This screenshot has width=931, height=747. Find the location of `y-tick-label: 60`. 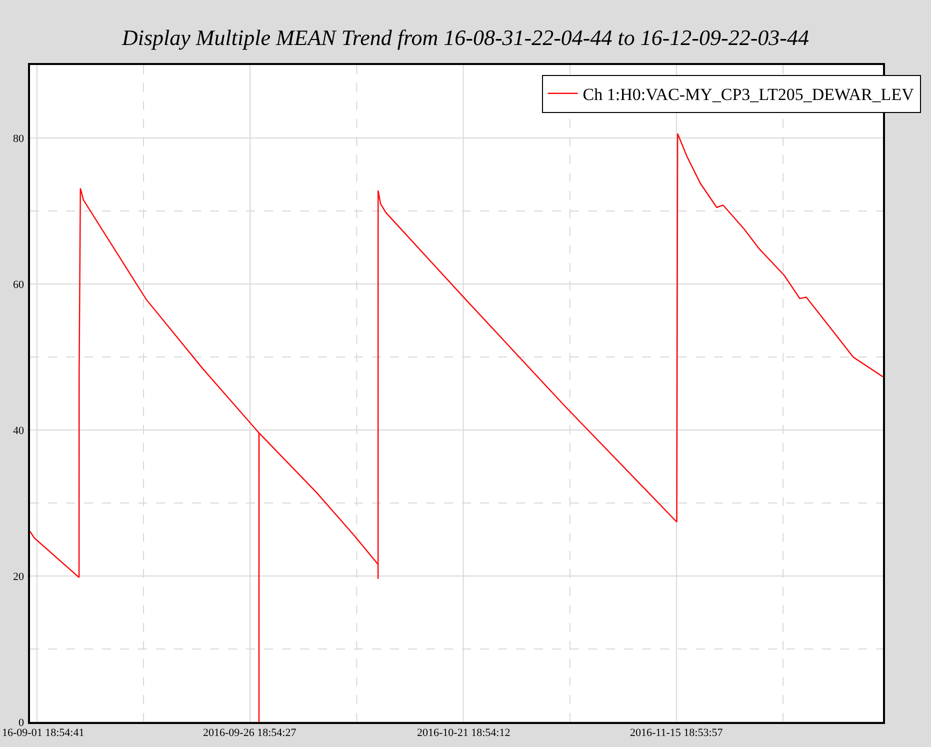

y-tick-label: 60 is located at coordinates (19, 284).